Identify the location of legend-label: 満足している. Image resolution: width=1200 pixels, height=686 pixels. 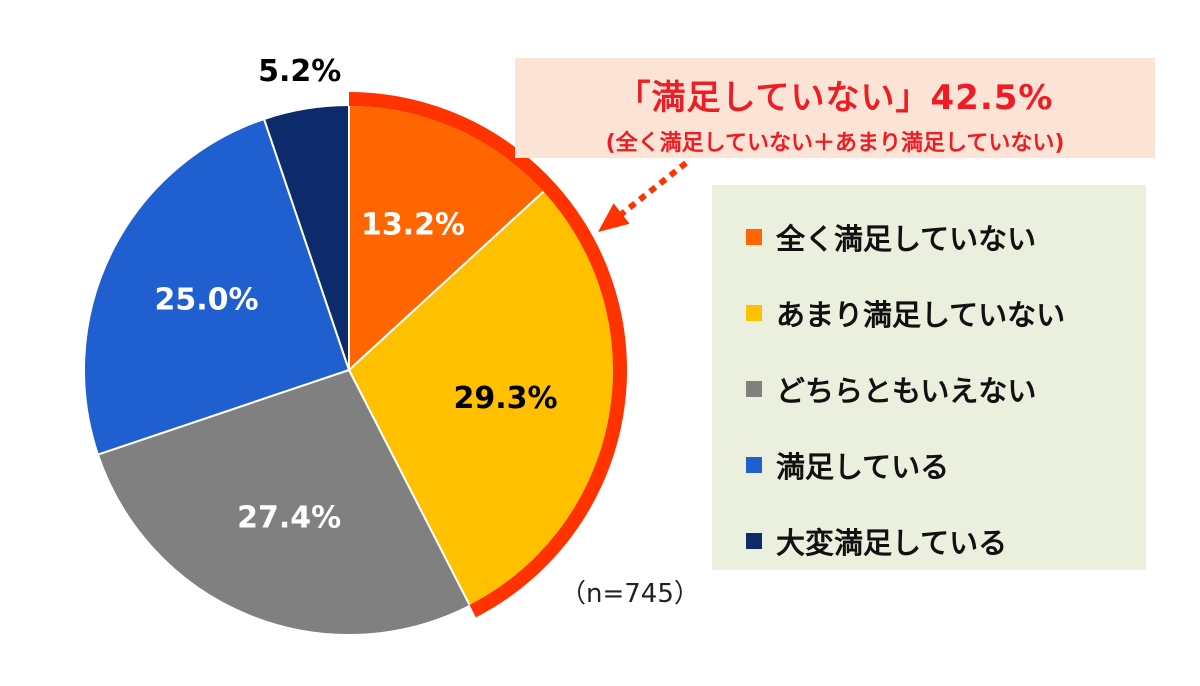
(863, 467).